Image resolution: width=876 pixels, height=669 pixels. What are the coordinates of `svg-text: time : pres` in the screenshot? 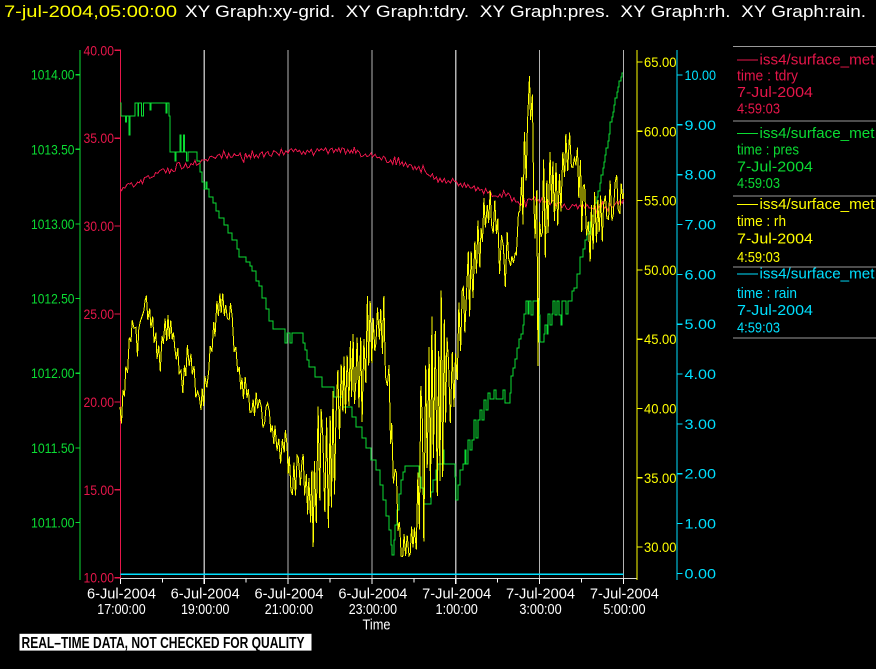 It's located at (768, 150).